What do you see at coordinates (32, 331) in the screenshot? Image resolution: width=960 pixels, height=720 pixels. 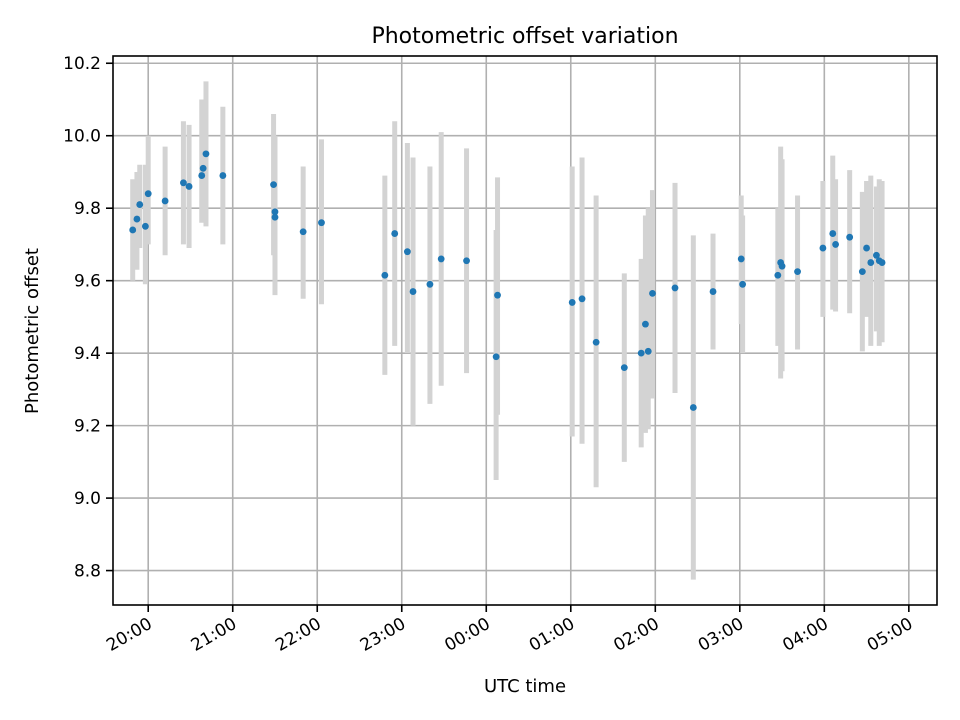 I see `y-axis-label: Photometric offset` at bounding box center [32, 331].